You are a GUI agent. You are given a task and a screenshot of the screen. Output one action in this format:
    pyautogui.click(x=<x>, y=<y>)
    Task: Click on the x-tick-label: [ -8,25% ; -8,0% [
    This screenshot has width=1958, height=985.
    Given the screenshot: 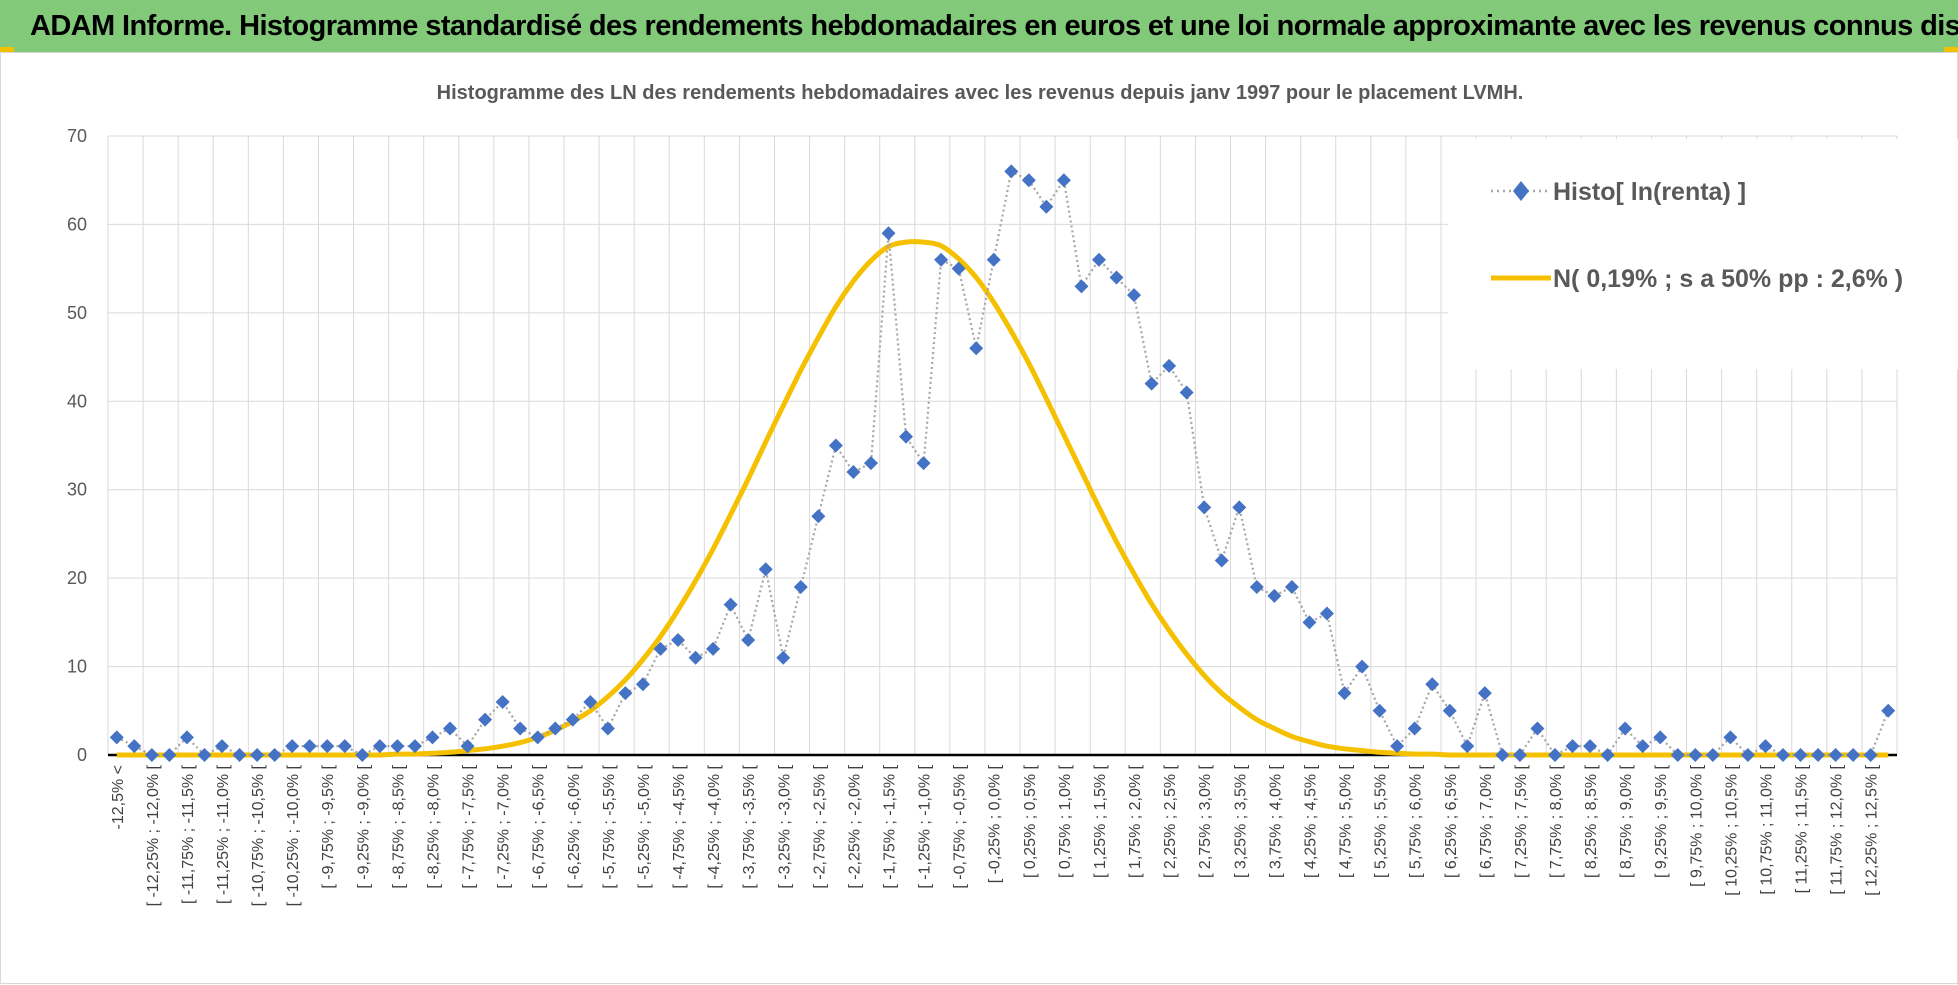 What is the action you would take?
    pyautogui.click(x=433, y=826)
    